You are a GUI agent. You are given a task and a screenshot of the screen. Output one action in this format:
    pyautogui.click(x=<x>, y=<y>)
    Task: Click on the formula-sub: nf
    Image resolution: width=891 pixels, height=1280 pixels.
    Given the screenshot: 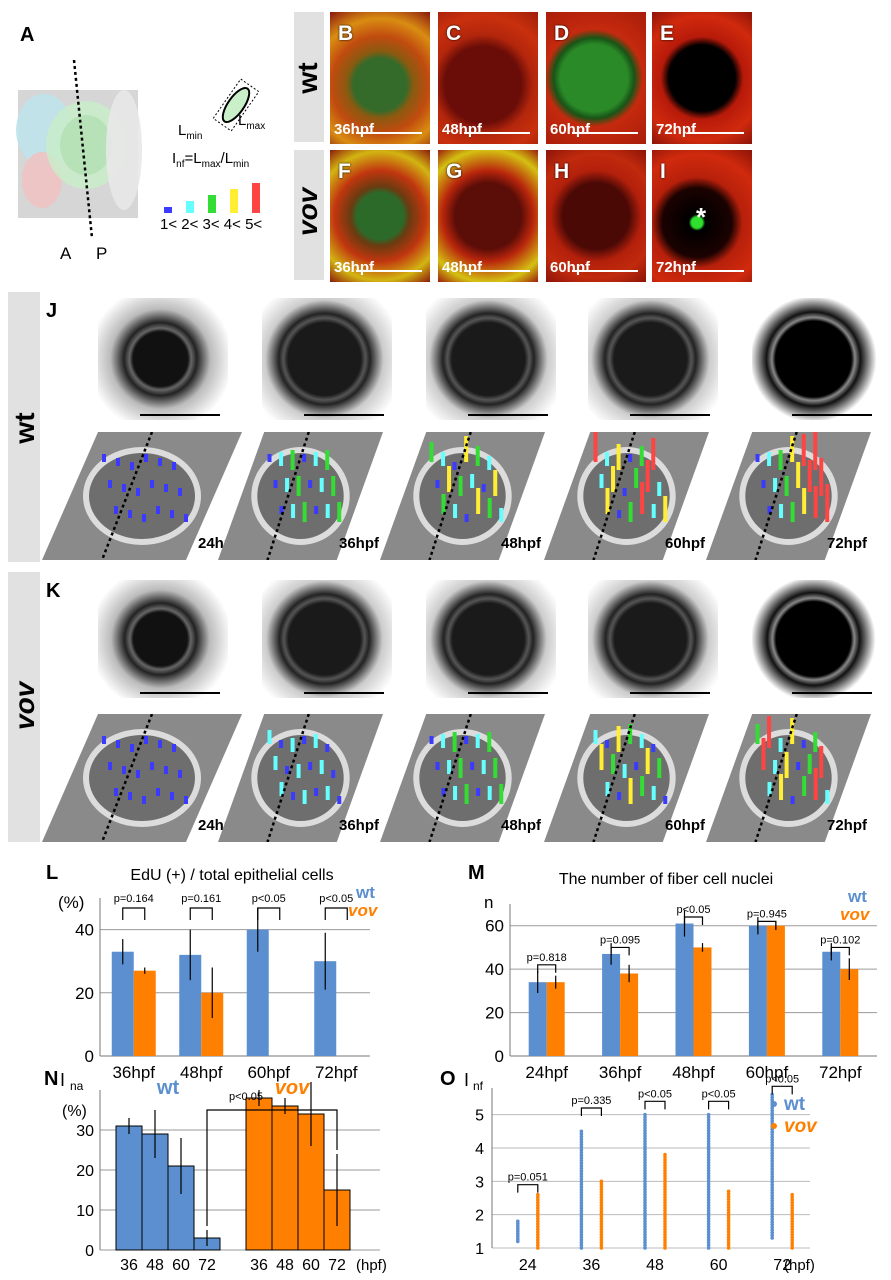 What is the action you would take?
    pyautogui.click(x=180, y=164)
    